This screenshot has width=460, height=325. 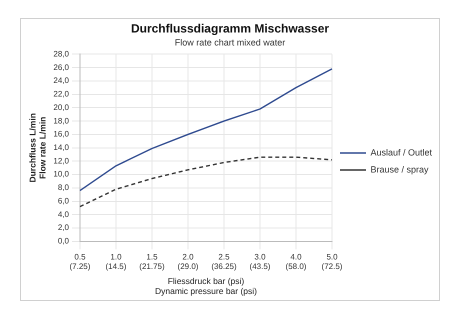 What do you see at coordinates (64, 241) in the screenshot?
I see `y-tick-label: 0,0` at bounding box center [64, 241].